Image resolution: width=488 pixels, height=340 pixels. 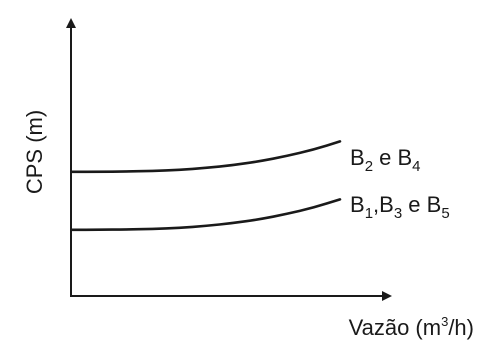 I want to click on series-label-0-part-3: 4, so click(x=416, y=166).